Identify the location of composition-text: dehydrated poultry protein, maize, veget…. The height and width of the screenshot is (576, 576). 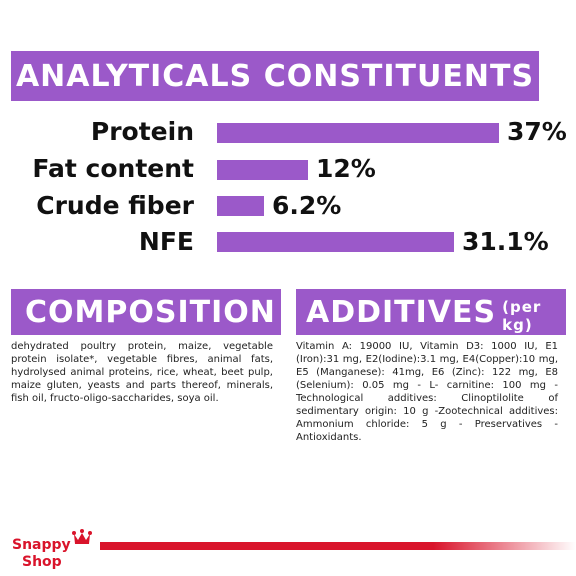
(142, 372).